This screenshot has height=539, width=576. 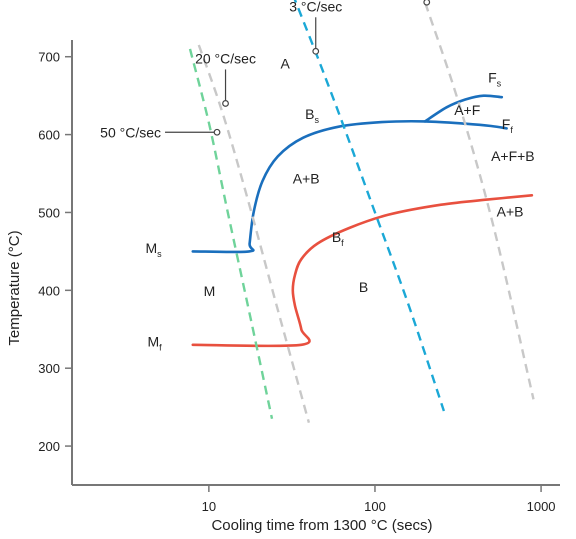 I want to click on y-tick-label-200: 200, so click(x=49, y=446).